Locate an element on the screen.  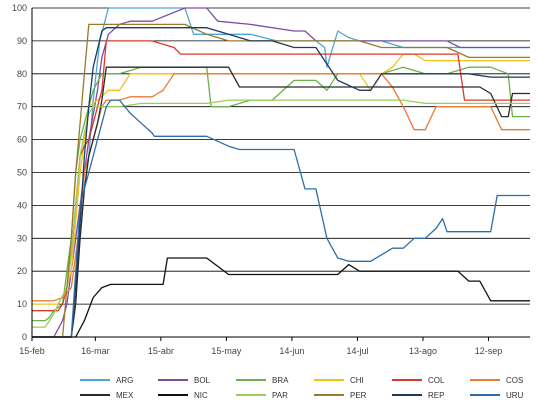
legend: ARG BOL BRA CHI COL COS MEX NIC PAR PER REP URU is located at coordinates (302, 388).